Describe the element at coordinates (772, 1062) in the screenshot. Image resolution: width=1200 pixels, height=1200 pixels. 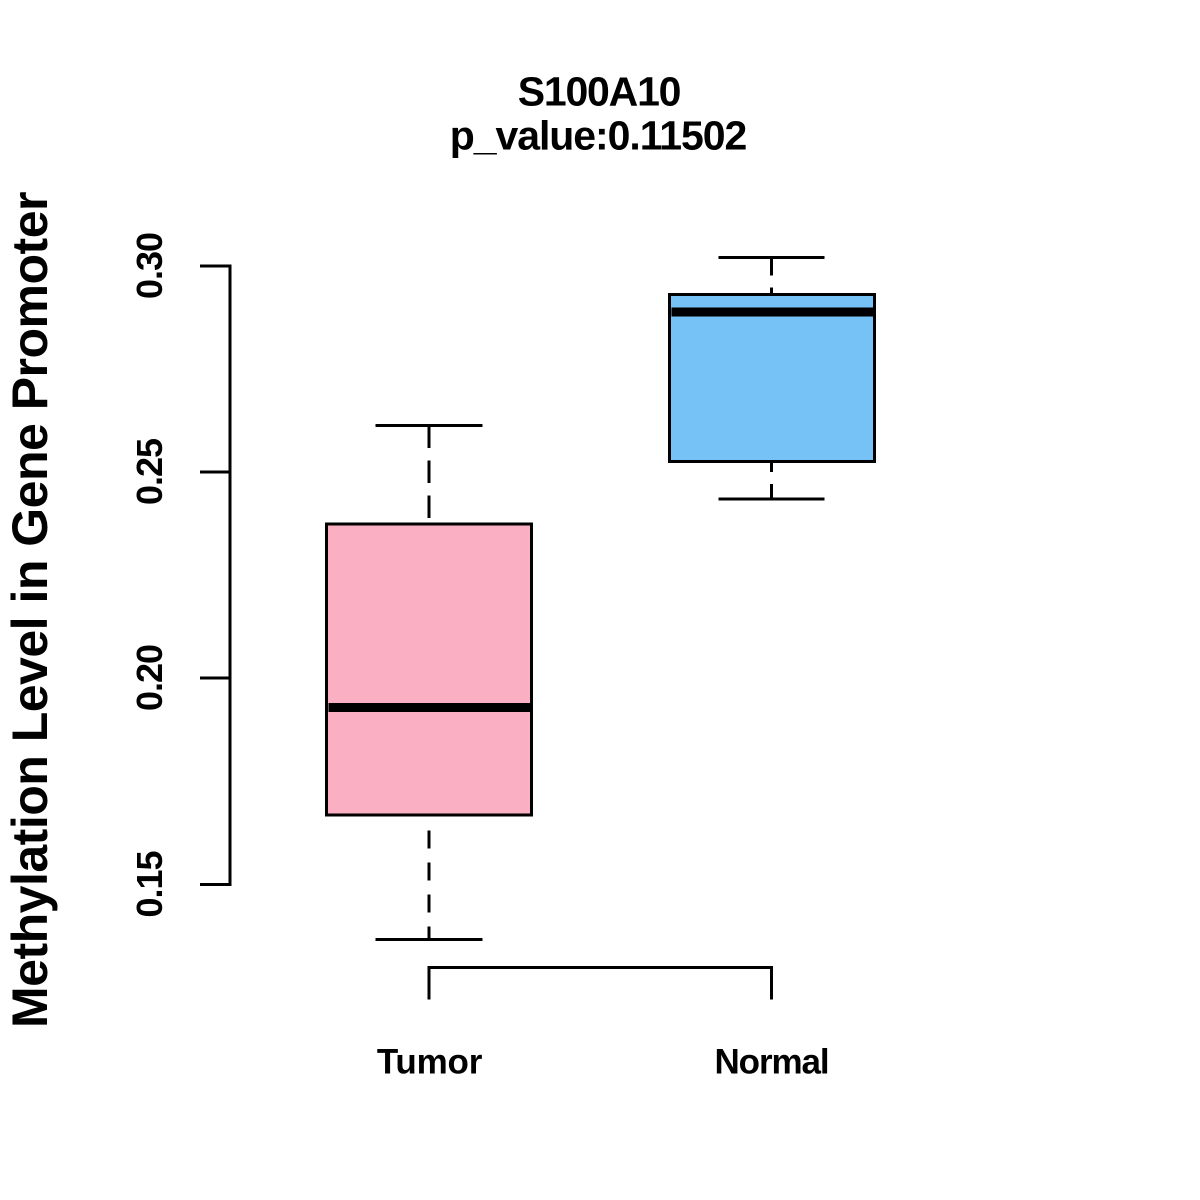
I see `svg-text: Normal` at that location.